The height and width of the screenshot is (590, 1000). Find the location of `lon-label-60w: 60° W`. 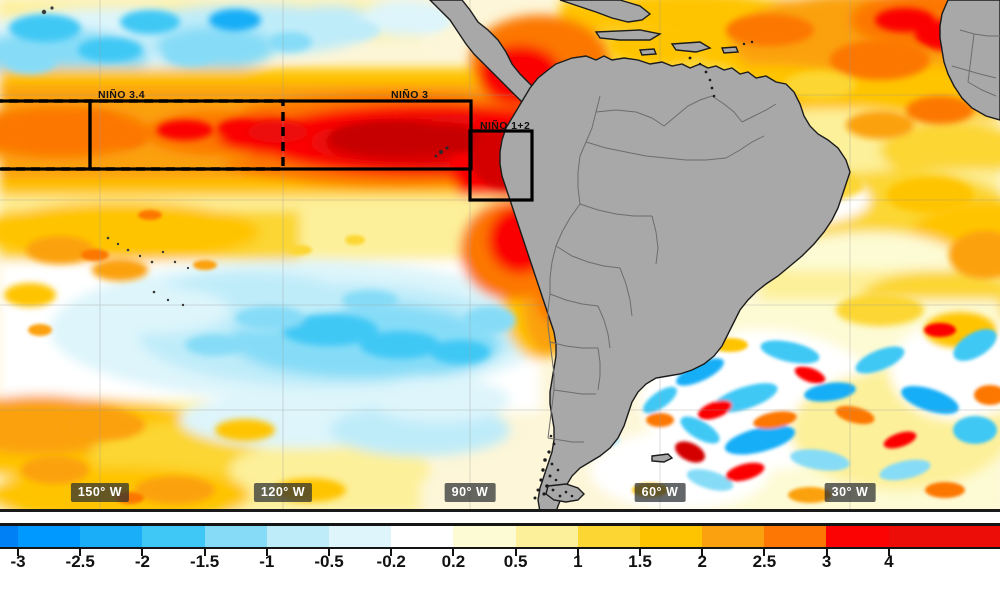

lon-label-60w: 60° W is located at coordinates (660, 492).